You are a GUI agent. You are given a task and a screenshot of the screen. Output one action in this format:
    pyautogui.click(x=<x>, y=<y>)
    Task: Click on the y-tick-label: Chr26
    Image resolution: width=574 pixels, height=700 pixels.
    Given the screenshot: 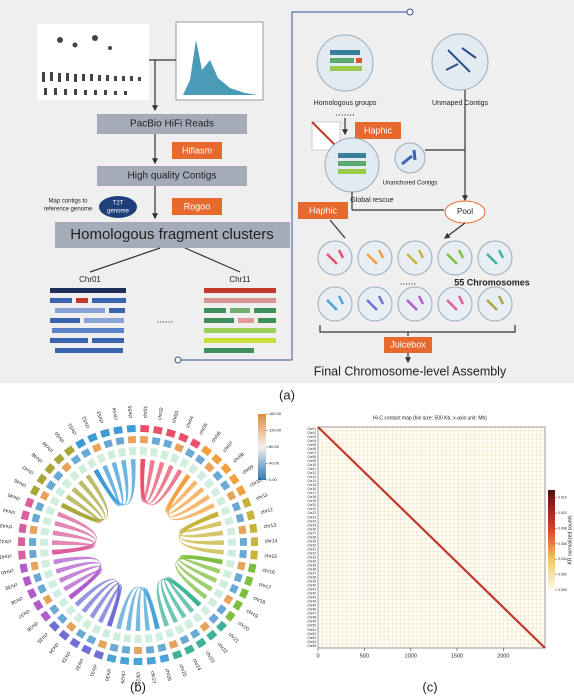 What is the action you would take?
    pyautogui.click(x=311, y=529)
    